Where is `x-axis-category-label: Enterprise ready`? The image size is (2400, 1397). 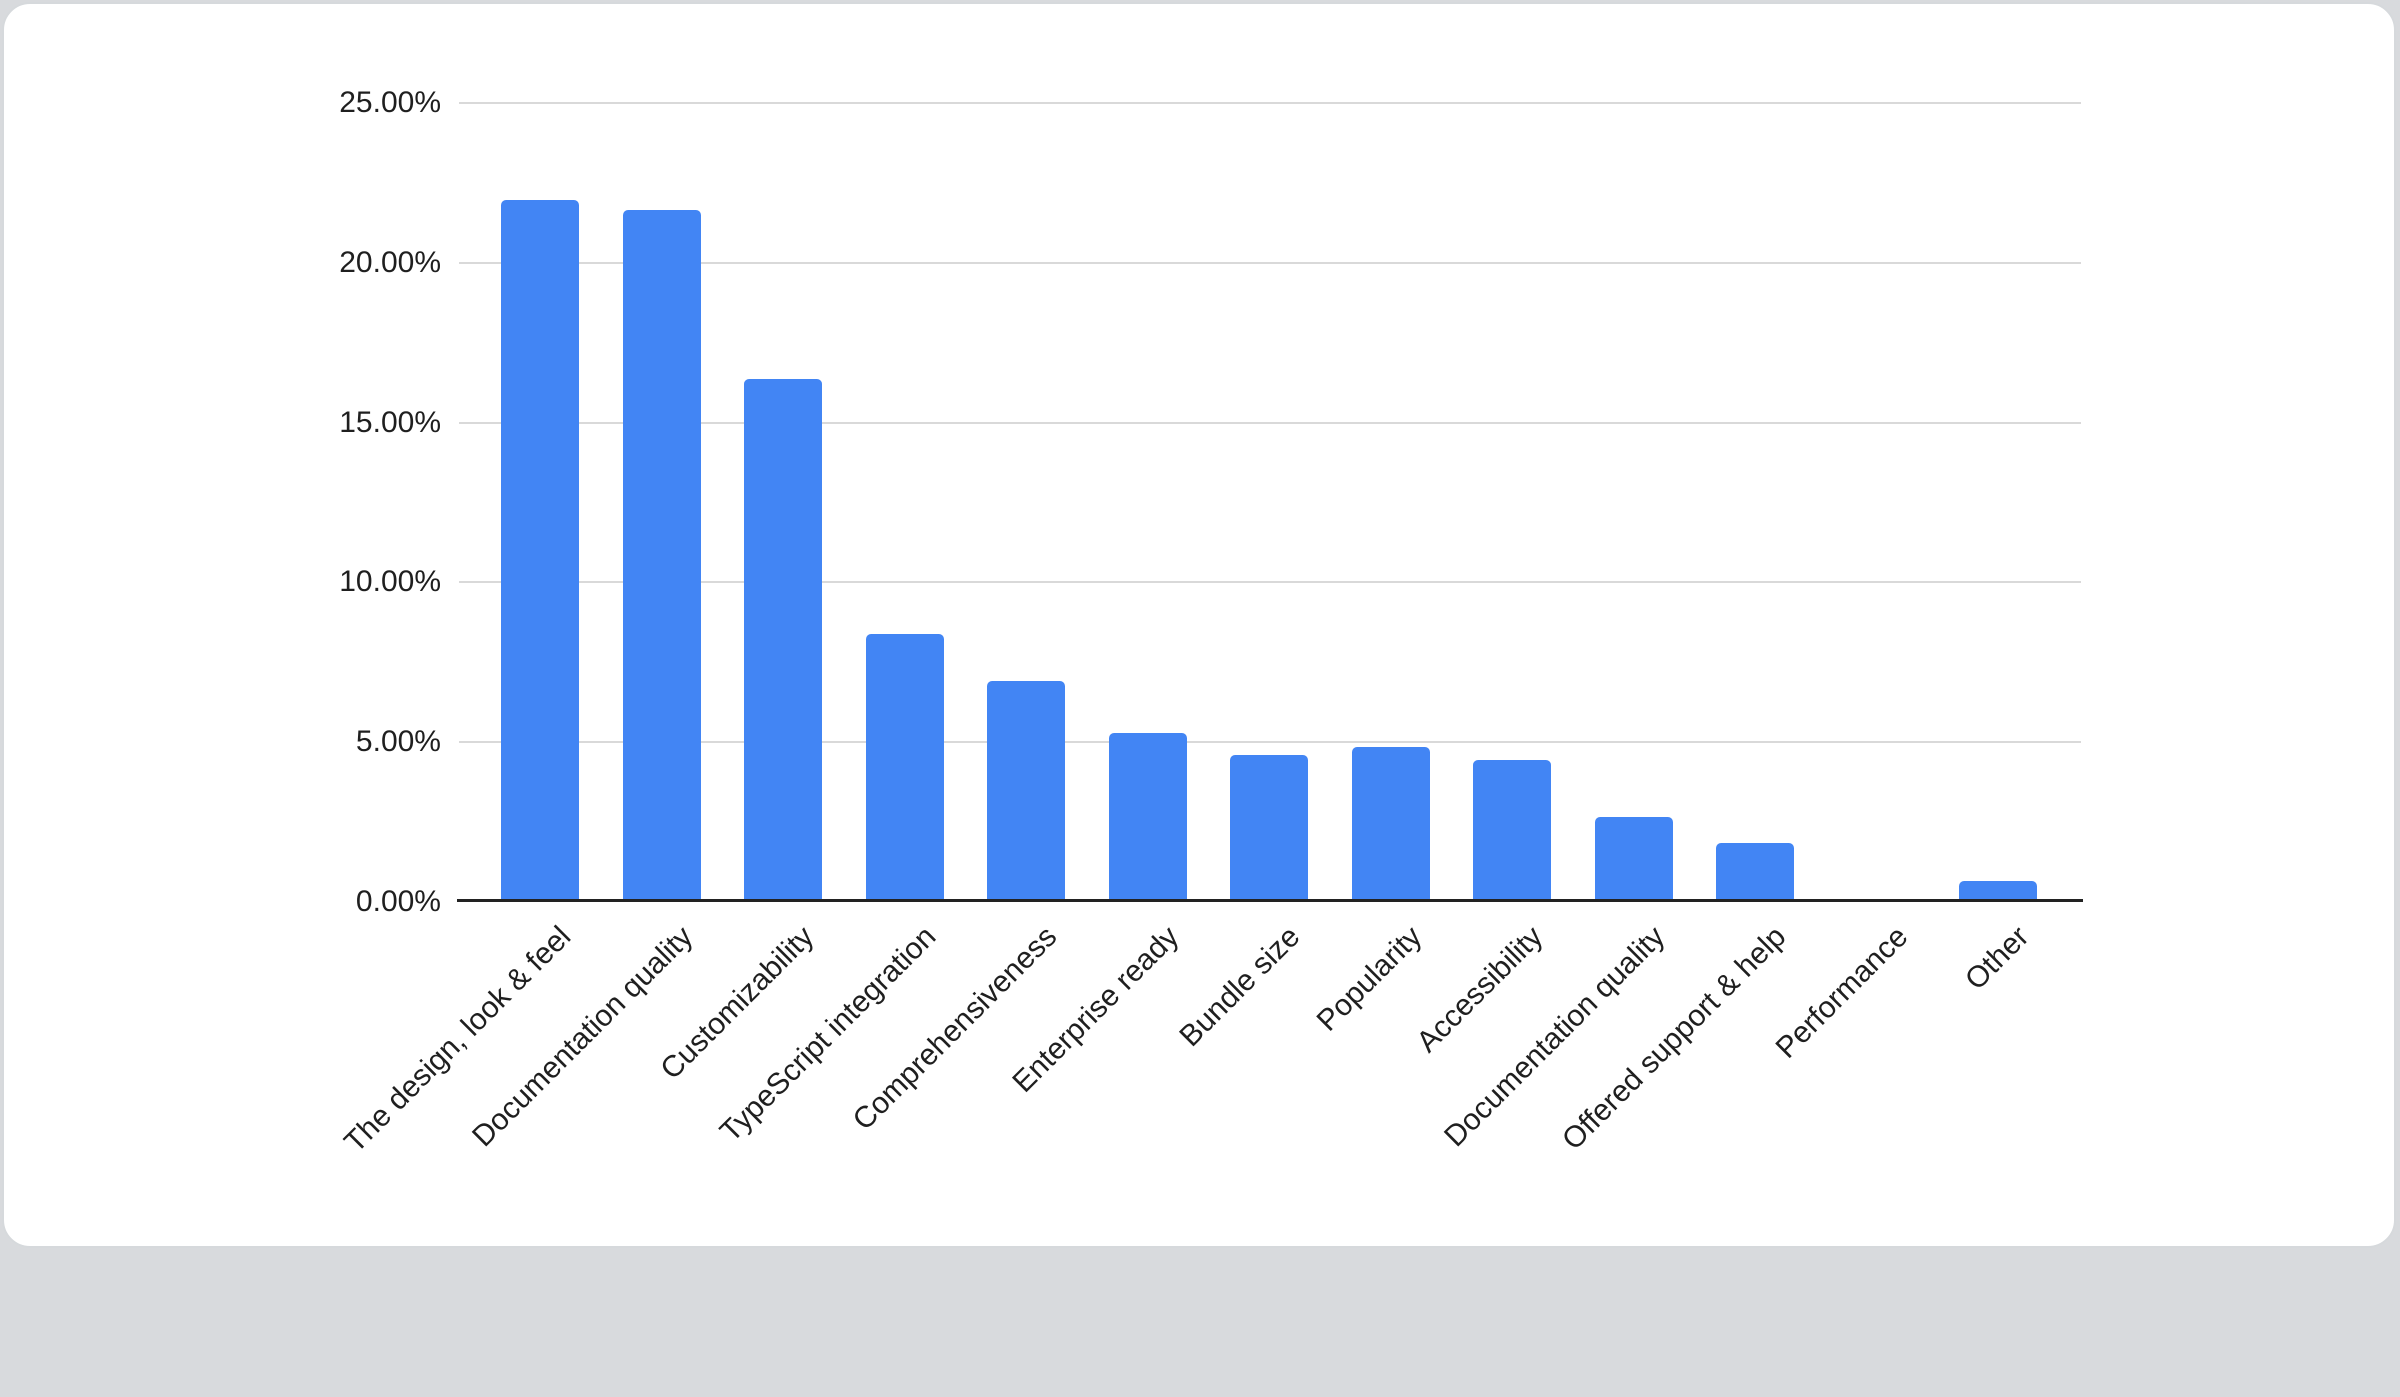
x-axis-category-label: Enterprise ready is located at coordinates (1095, 1009).